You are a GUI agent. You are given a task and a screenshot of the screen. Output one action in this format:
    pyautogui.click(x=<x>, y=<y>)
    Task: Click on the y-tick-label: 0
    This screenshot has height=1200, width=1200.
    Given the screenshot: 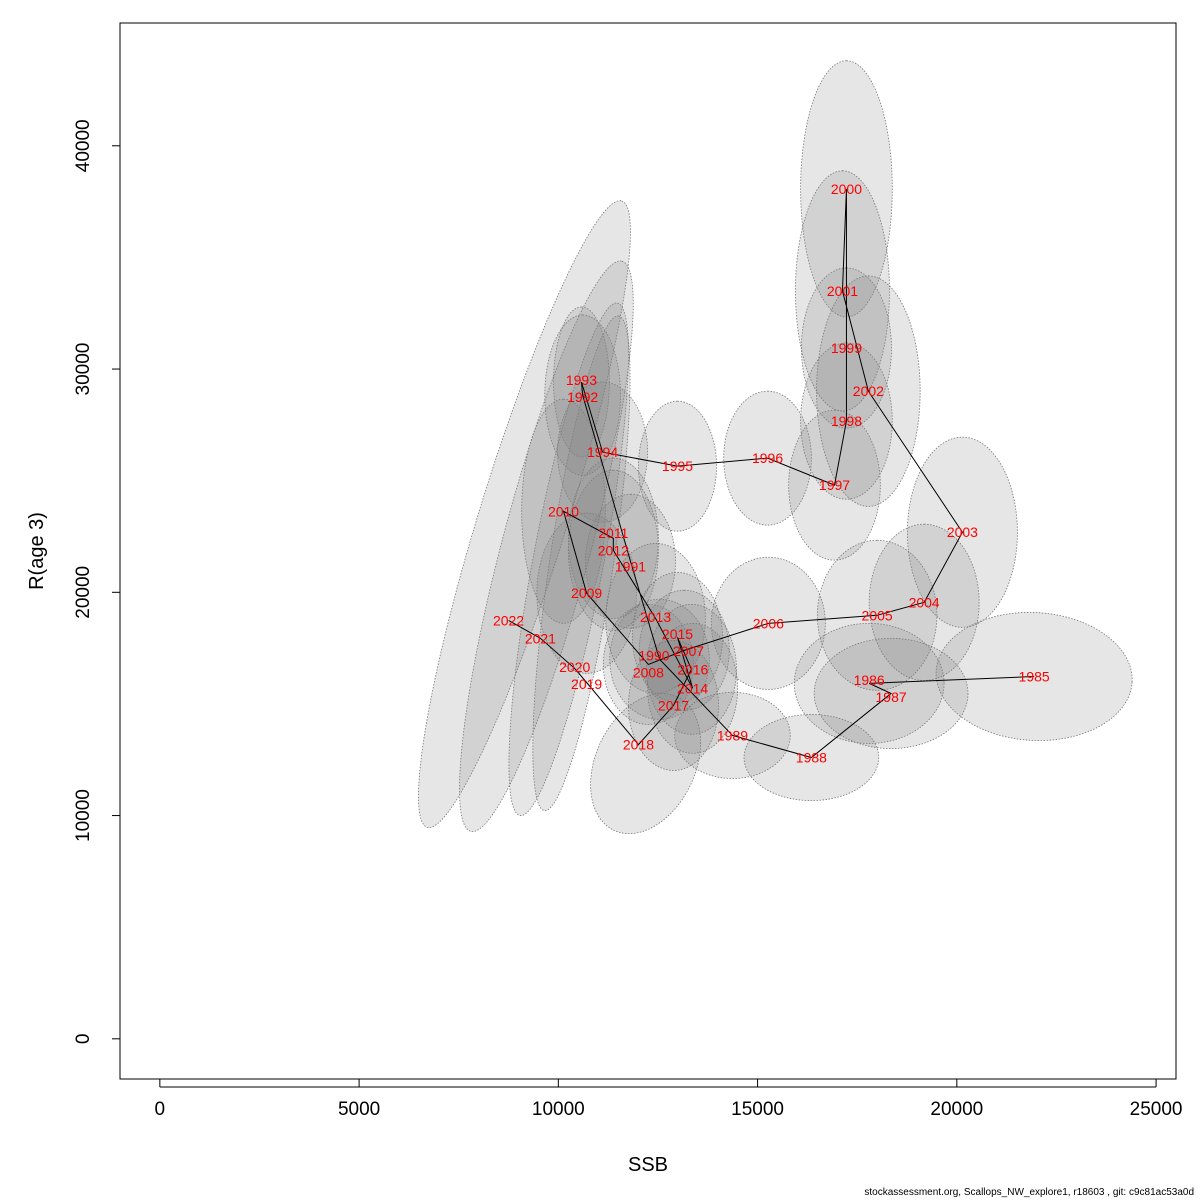 What is the action you would take?
    pyautogui.click(x=83, y=1039)
    